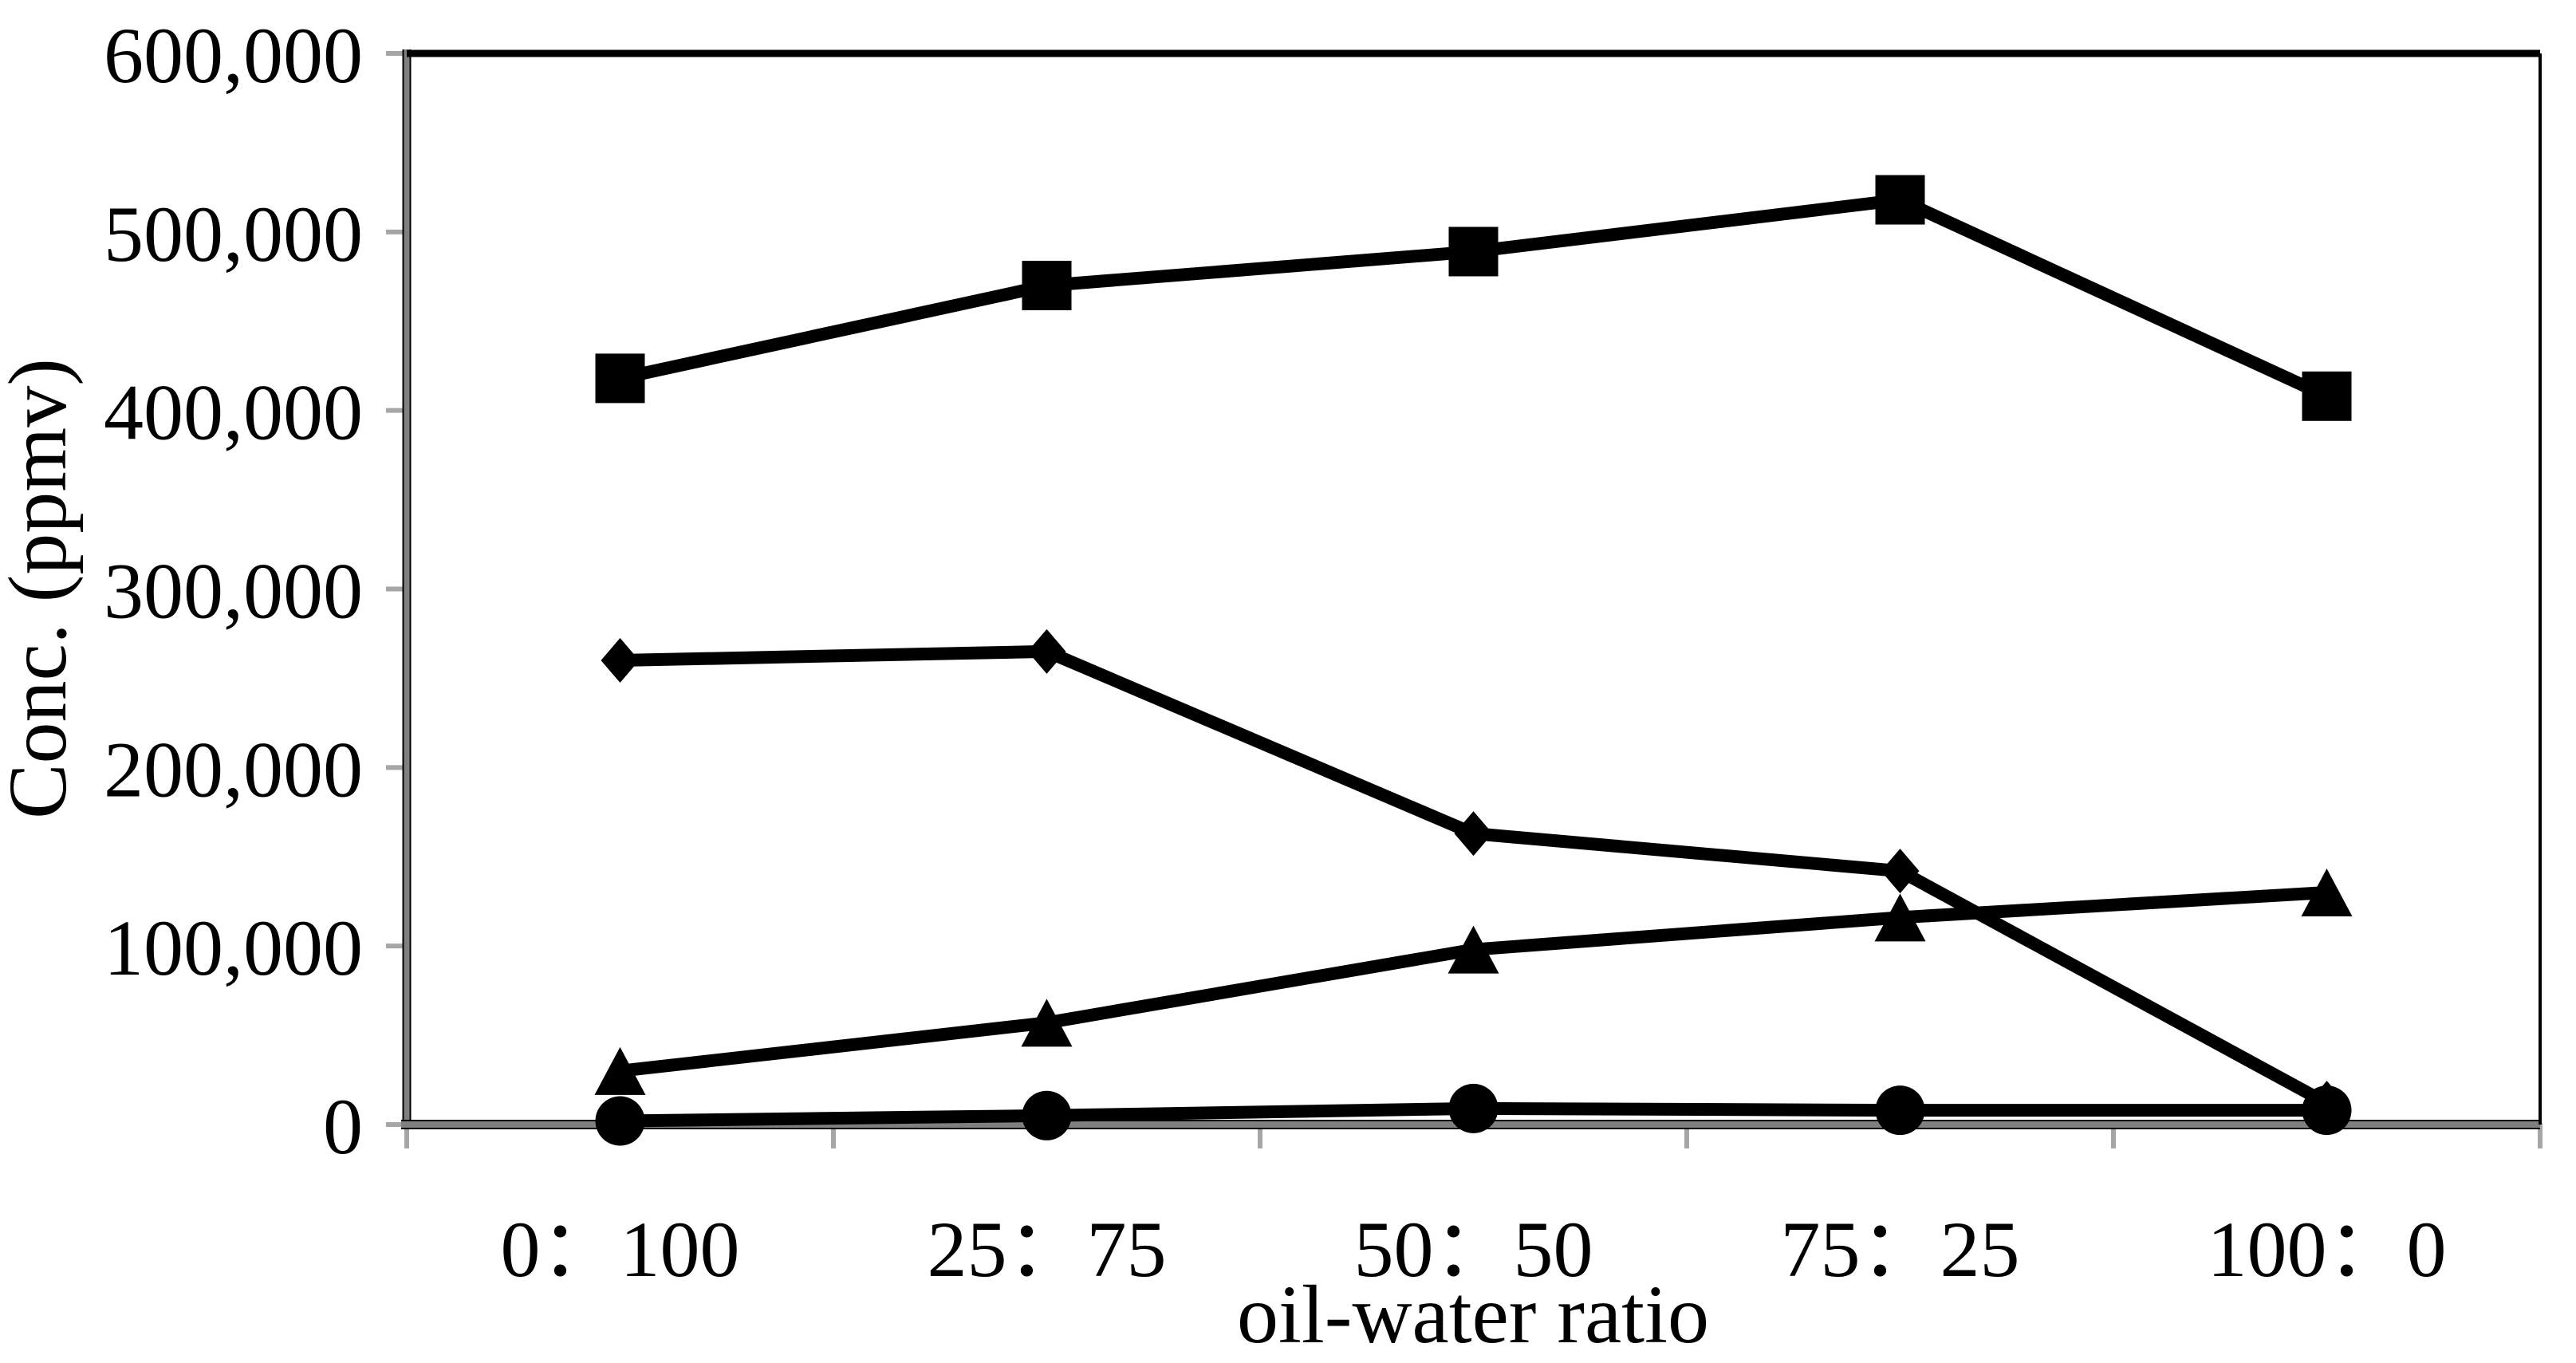 The image size is (2576, 1363). Describe the element at coordinates (1047, 1249) in the screenshot. I see `x-tick-label: 25：75` at that location.